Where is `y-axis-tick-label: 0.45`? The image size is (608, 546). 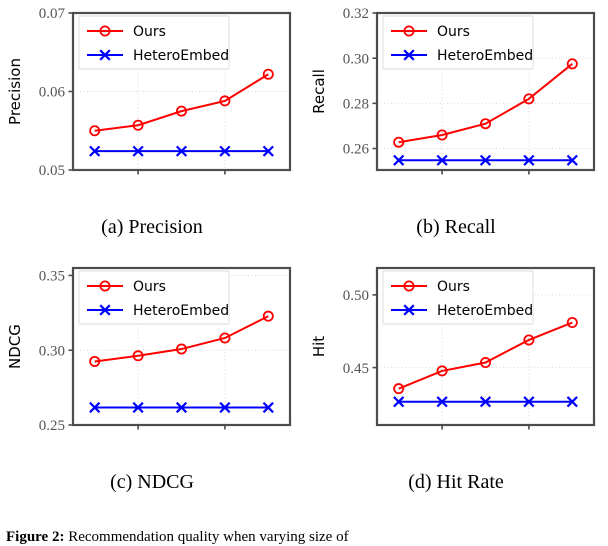 y-axis-tick-label: 0.45 is located at coordinates (356, 369).